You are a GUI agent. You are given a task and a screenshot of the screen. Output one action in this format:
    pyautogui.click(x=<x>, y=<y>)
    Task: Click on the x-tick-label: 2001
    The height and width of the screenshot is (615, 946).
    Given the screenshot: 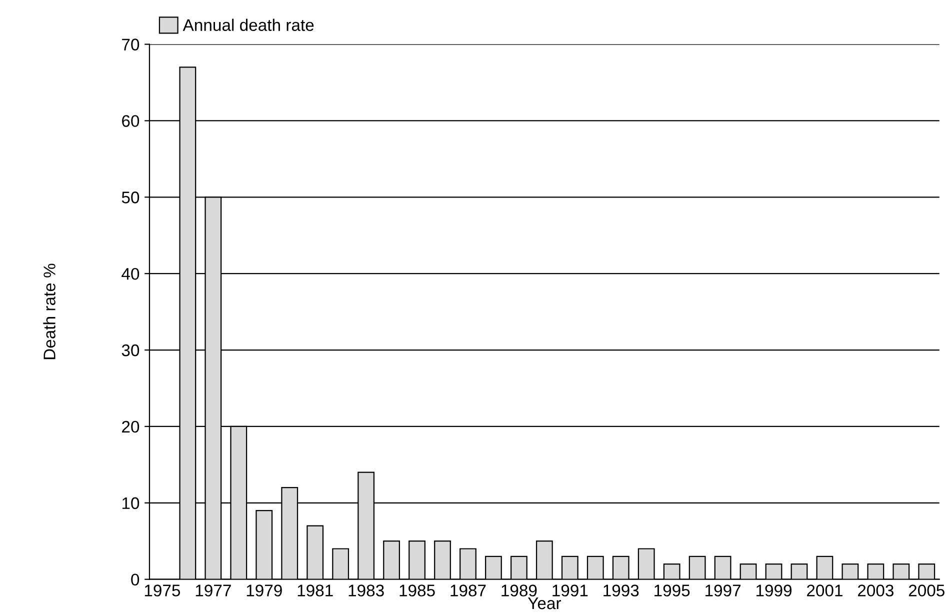 What is the action you would take?
    pyautogui.click(x=824, y=590)
    